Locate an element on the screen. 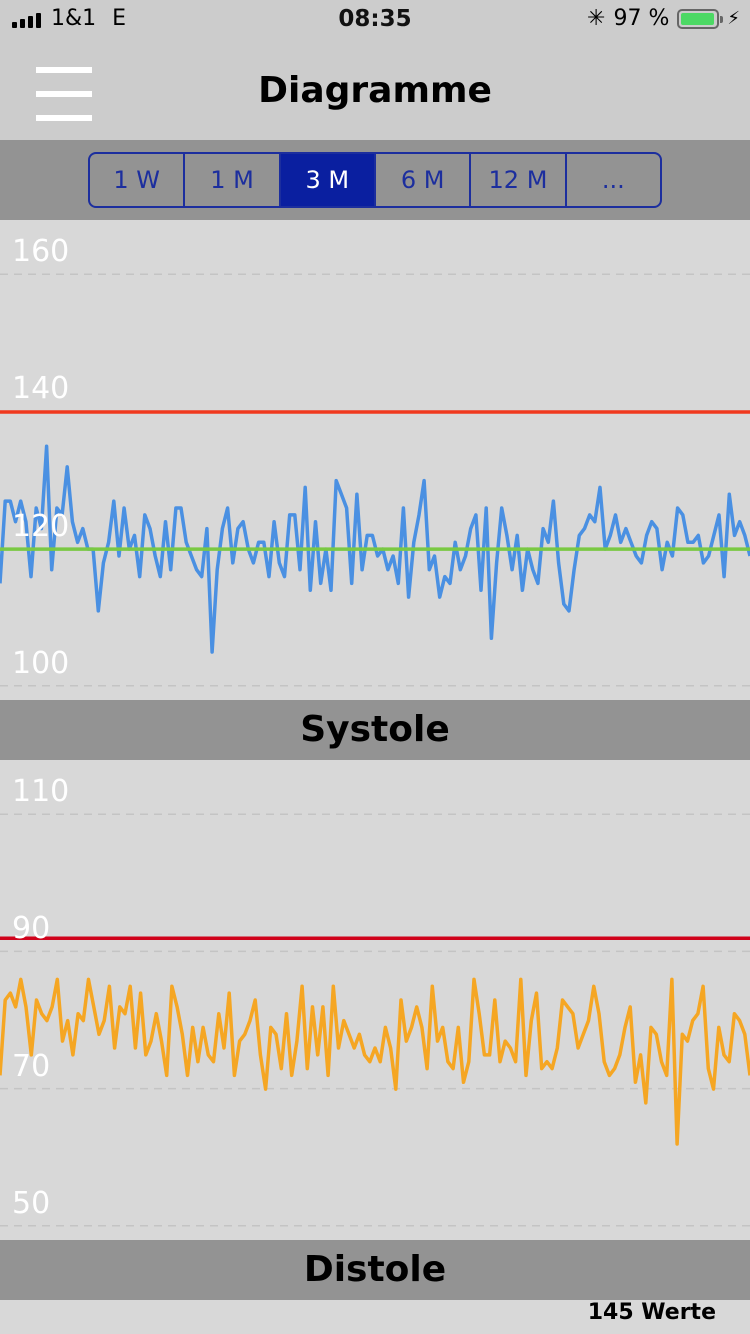 This screenshot has height=1334, width=750. battery-icon is located at coordinates (700, 18).